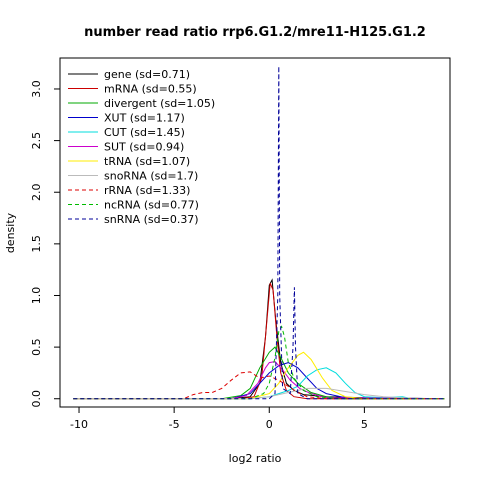 This screenshot has height=480, width=480. Describe the element at coordinates (36, 296) in the screenshot. I see `y-tick-label: 1.0` at that location.